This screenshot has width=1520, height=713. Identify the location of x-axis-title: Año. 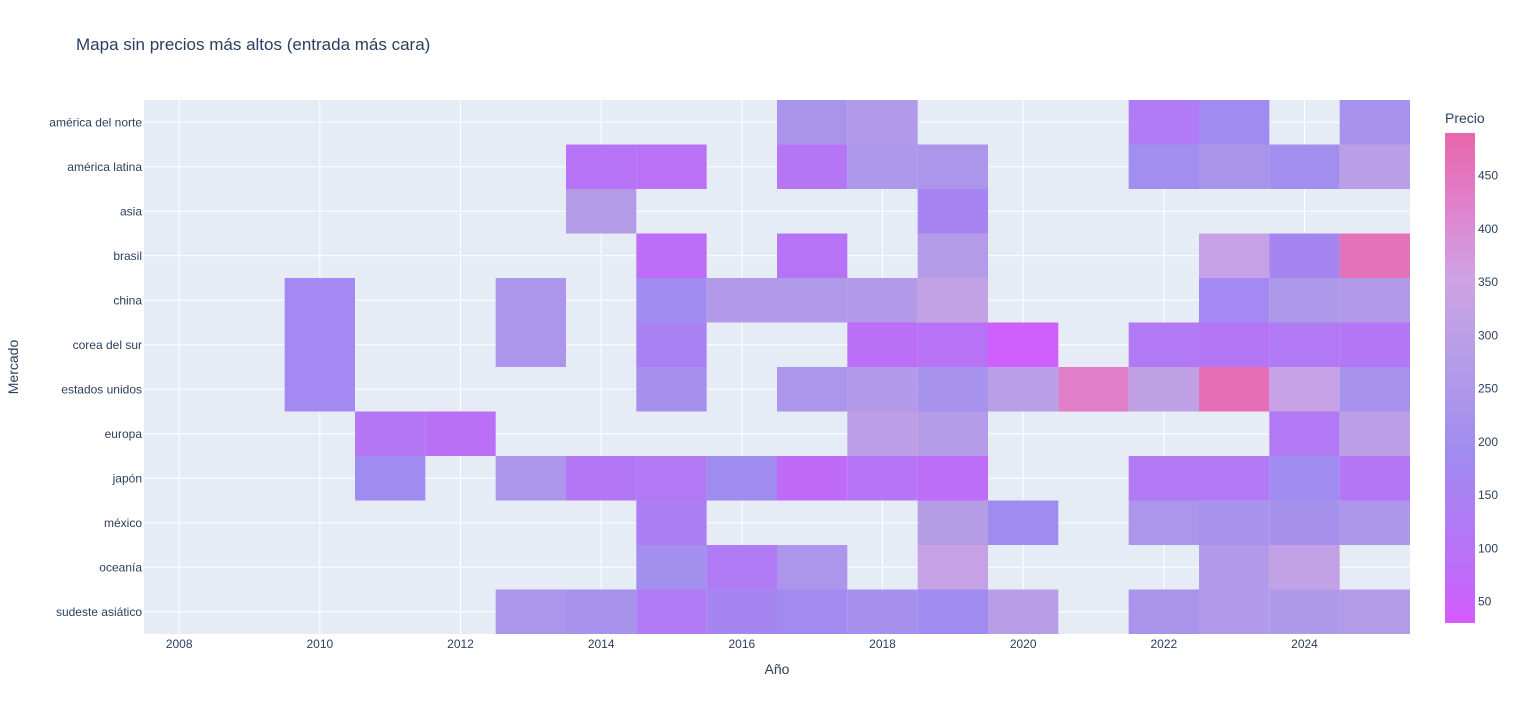
(777, 669).